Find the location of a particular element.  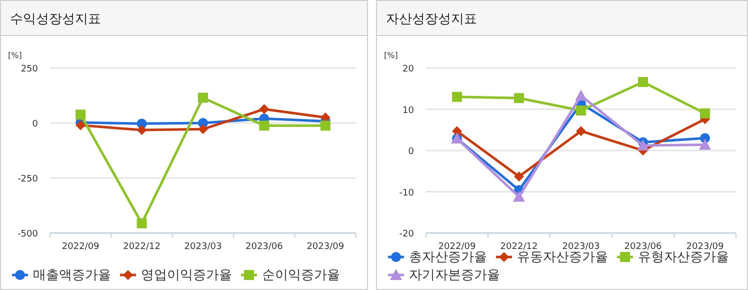

y-tick-label: 250 is located at coordinates (29, 69).